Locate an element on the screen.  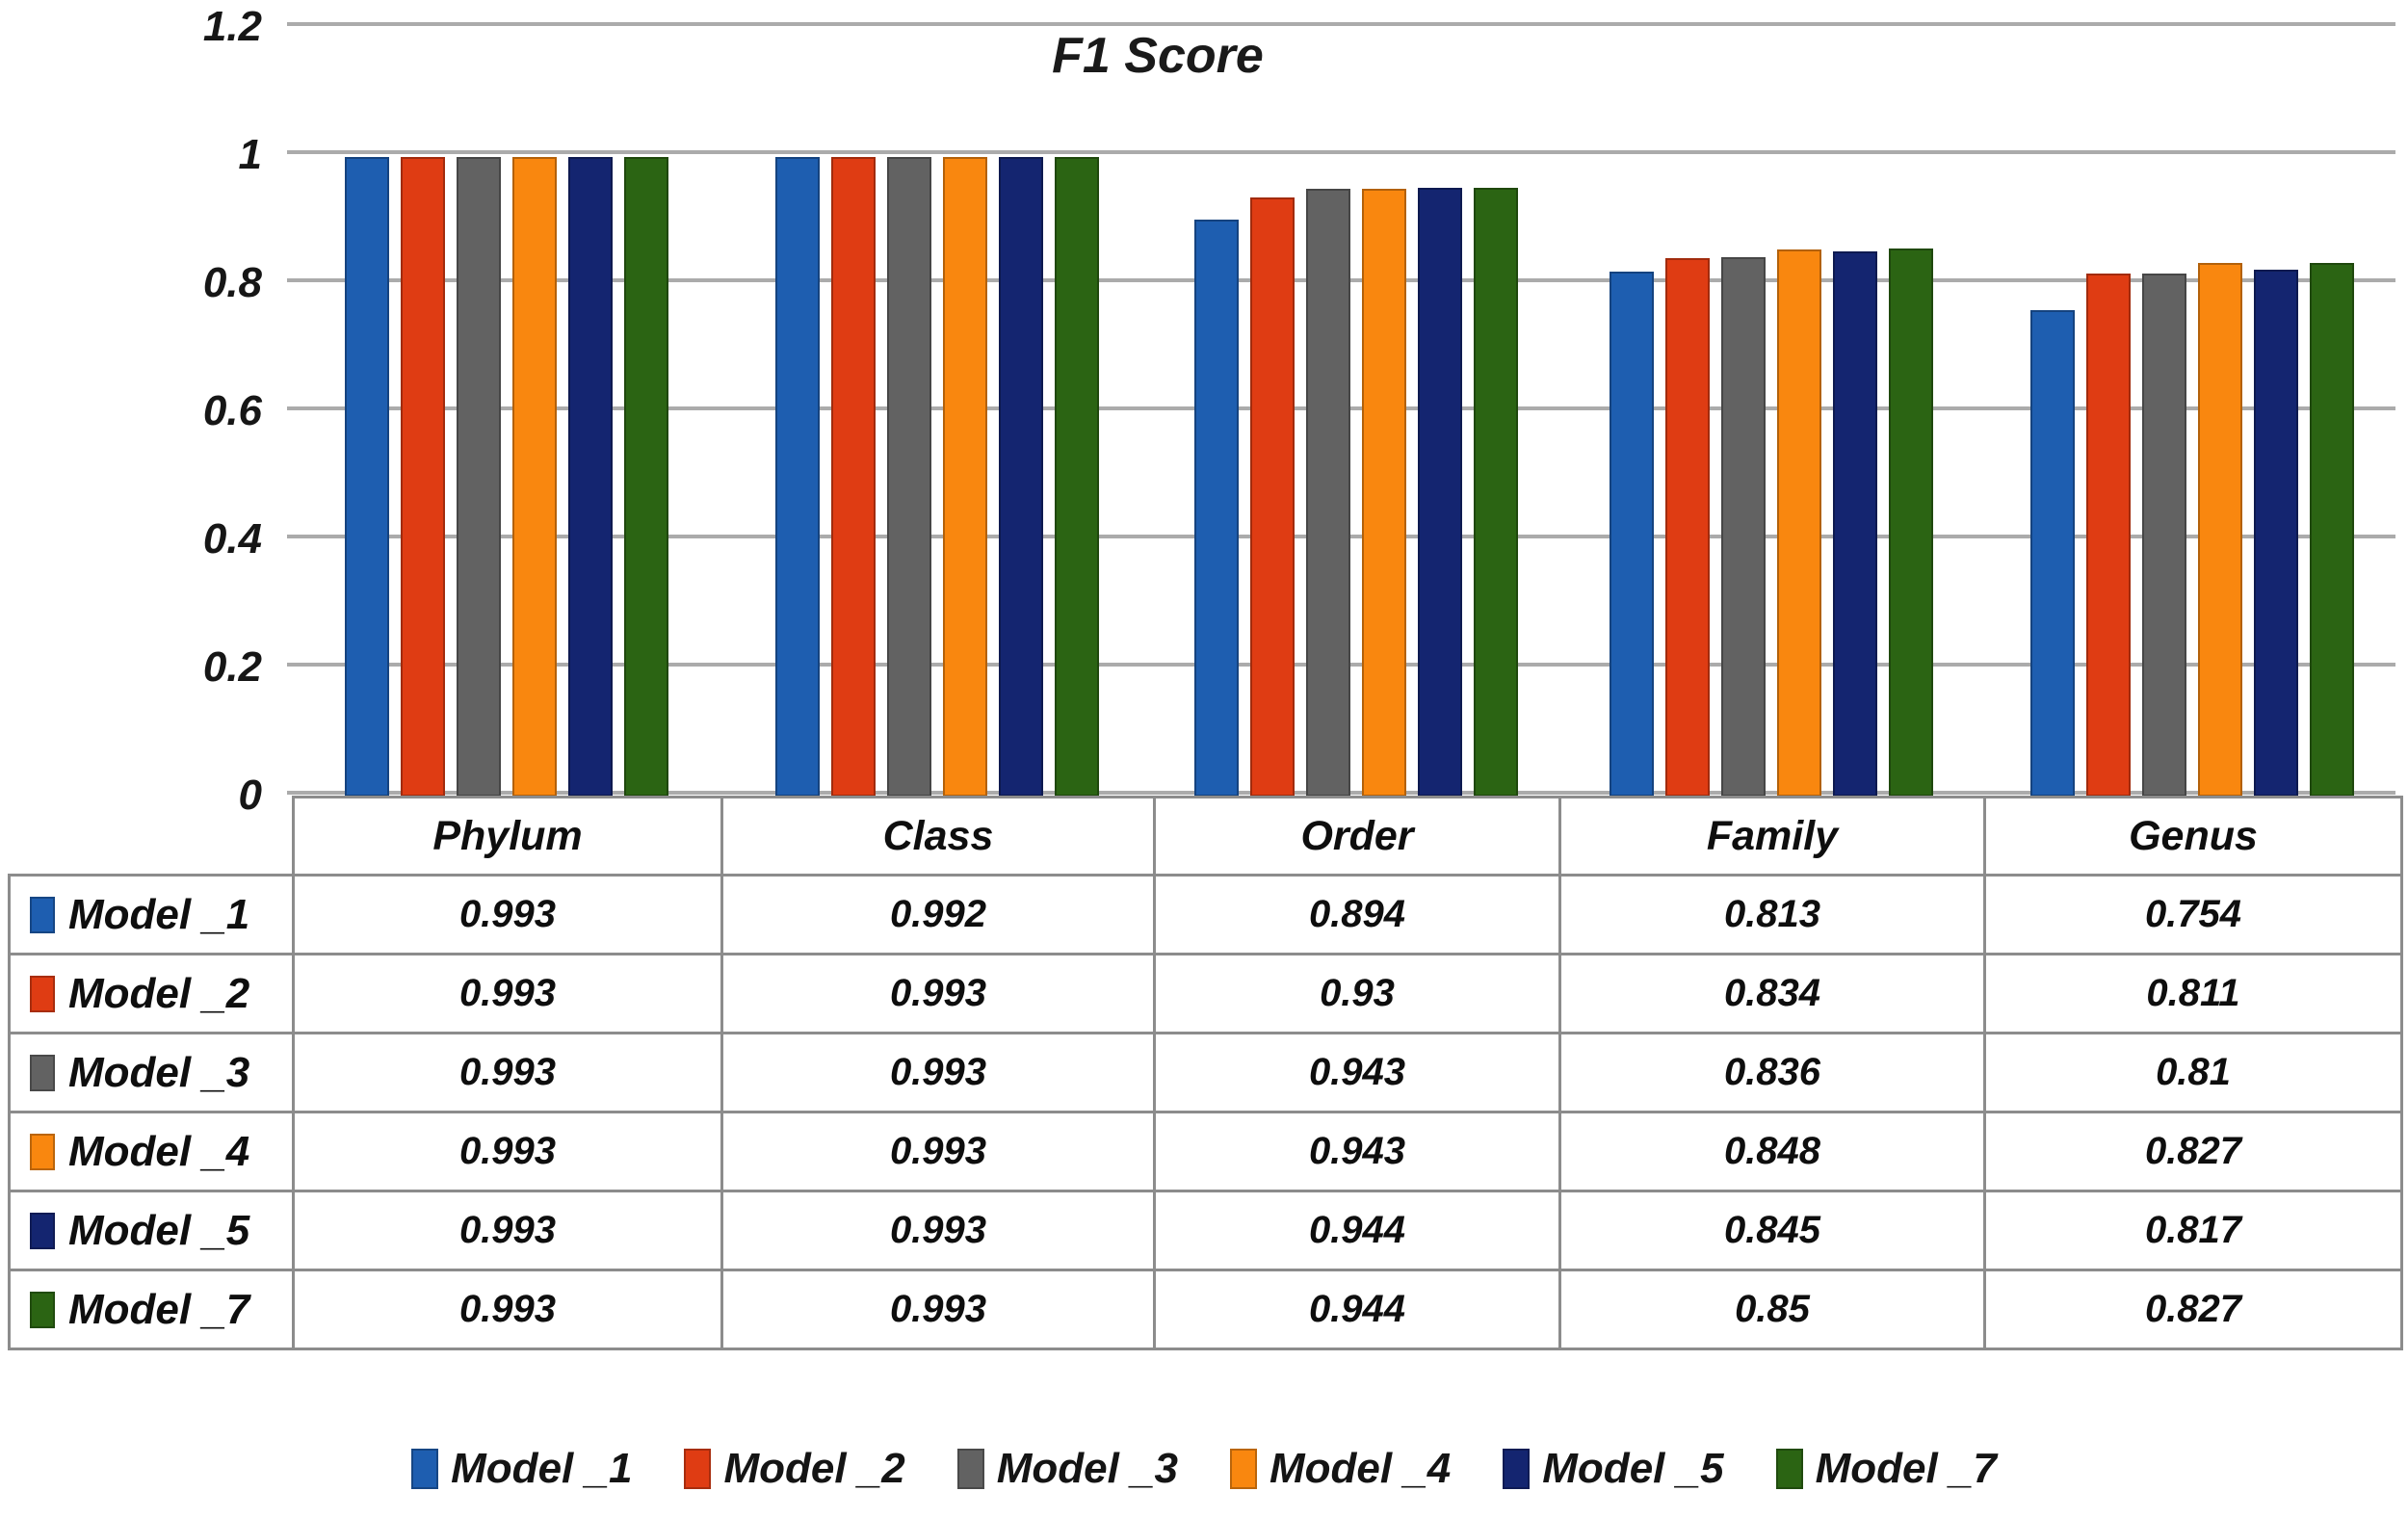
legend-item-model-3: Model _3 is located at coordinates (1067, 1469).